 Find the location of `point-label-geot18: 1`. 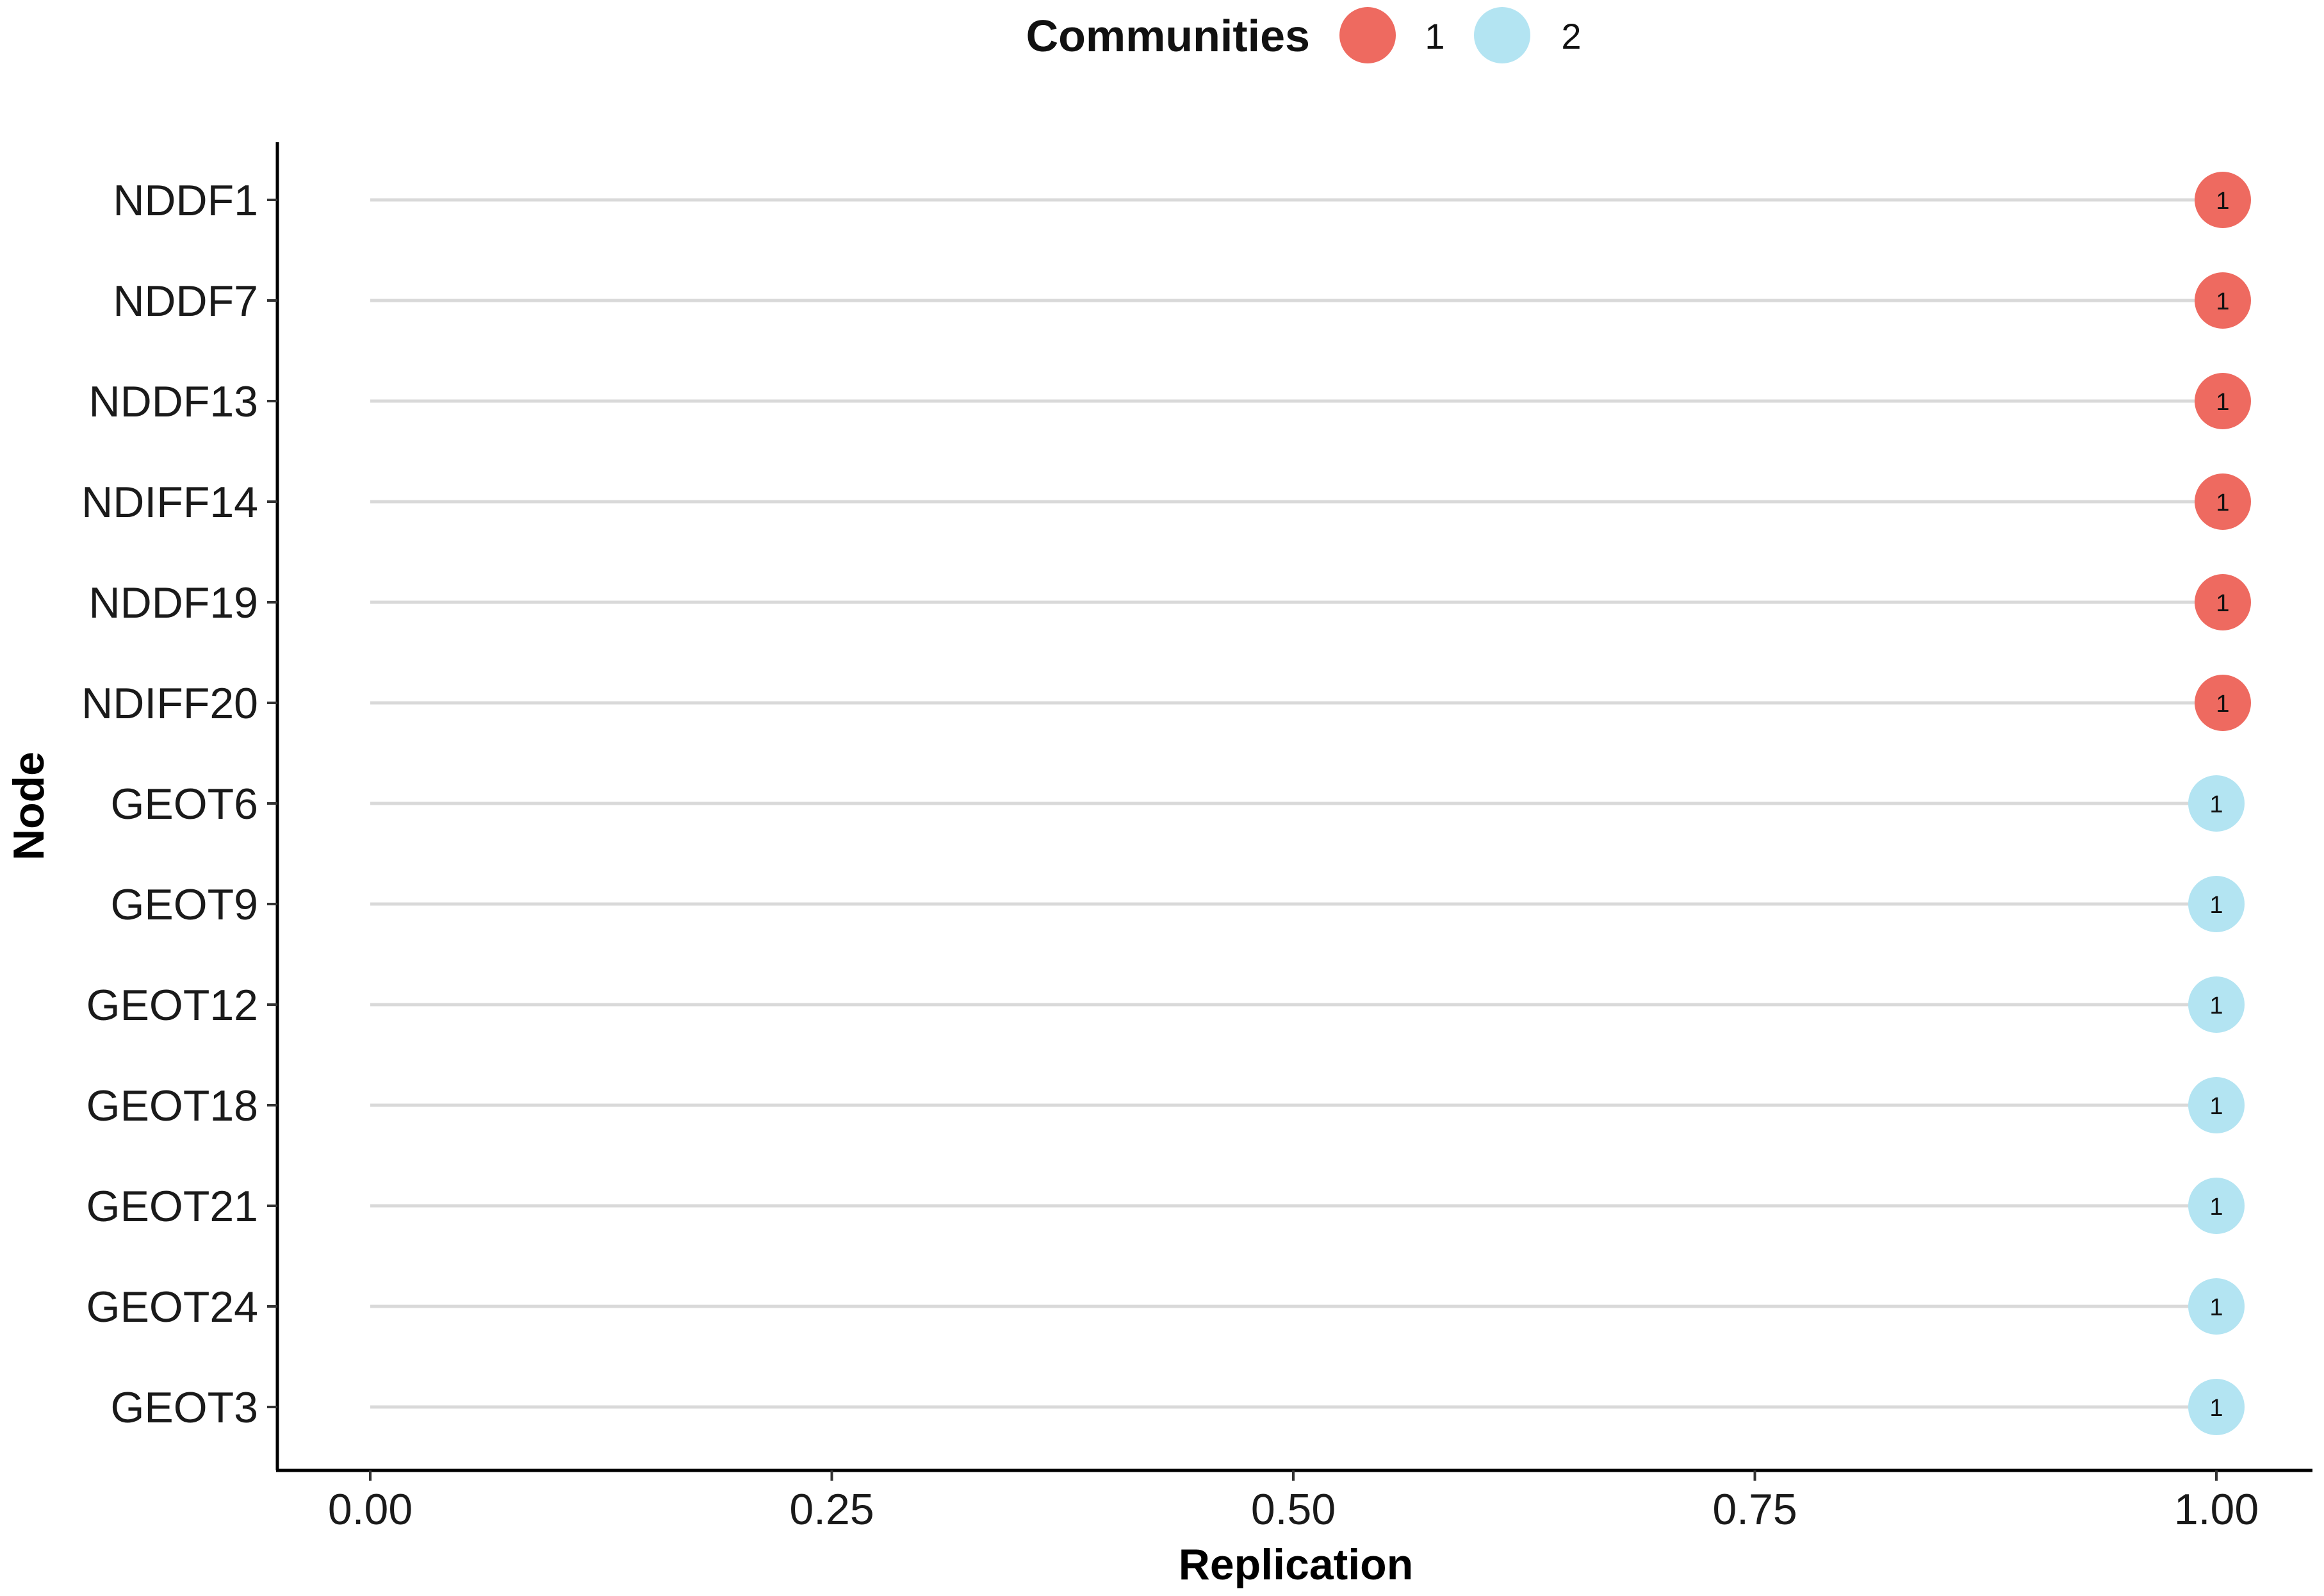

point-label-geot18: 1 is located at coordinates (2216, 1106).